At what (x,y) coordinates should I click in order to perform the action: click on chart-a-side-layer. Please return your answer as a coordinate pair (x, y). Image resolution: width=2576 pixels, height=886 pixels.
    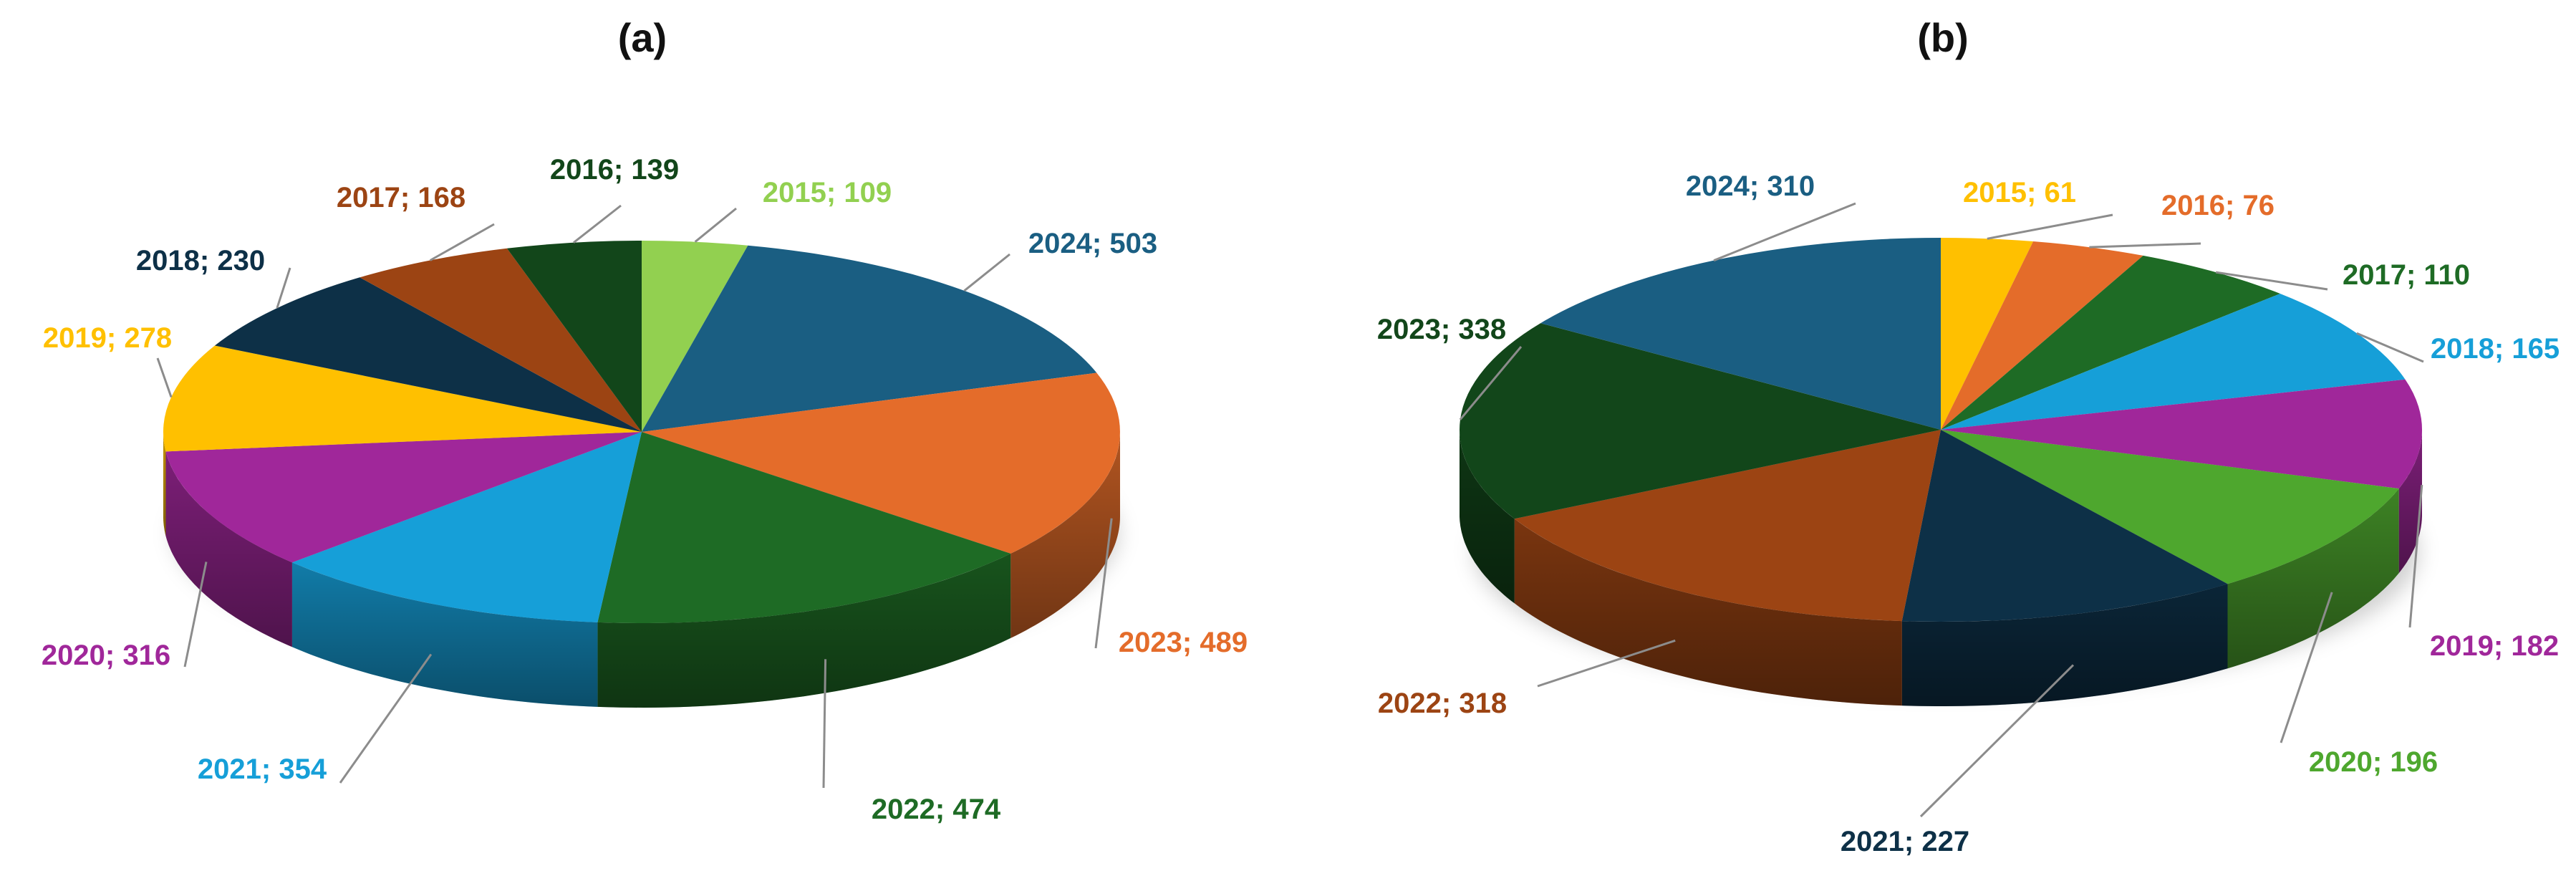
    Looking at the image, I should click on (641, 570).